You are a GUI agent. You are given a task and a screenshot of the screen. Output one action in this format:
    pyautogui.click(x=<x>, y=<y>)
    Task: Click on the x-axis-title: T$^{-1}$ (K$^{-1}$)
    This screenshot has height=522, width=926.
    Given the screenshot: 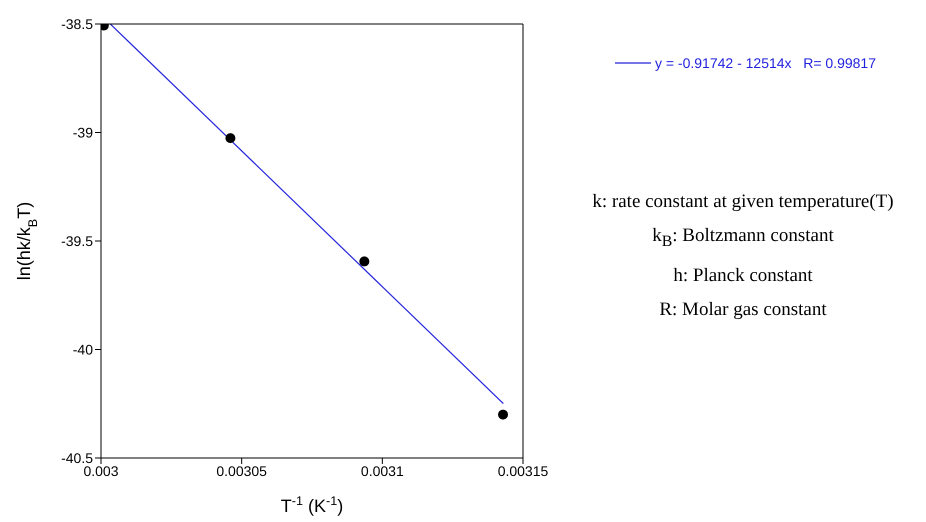 What is the action you would take?
    pyautogui.click(x=312, y=505)
    